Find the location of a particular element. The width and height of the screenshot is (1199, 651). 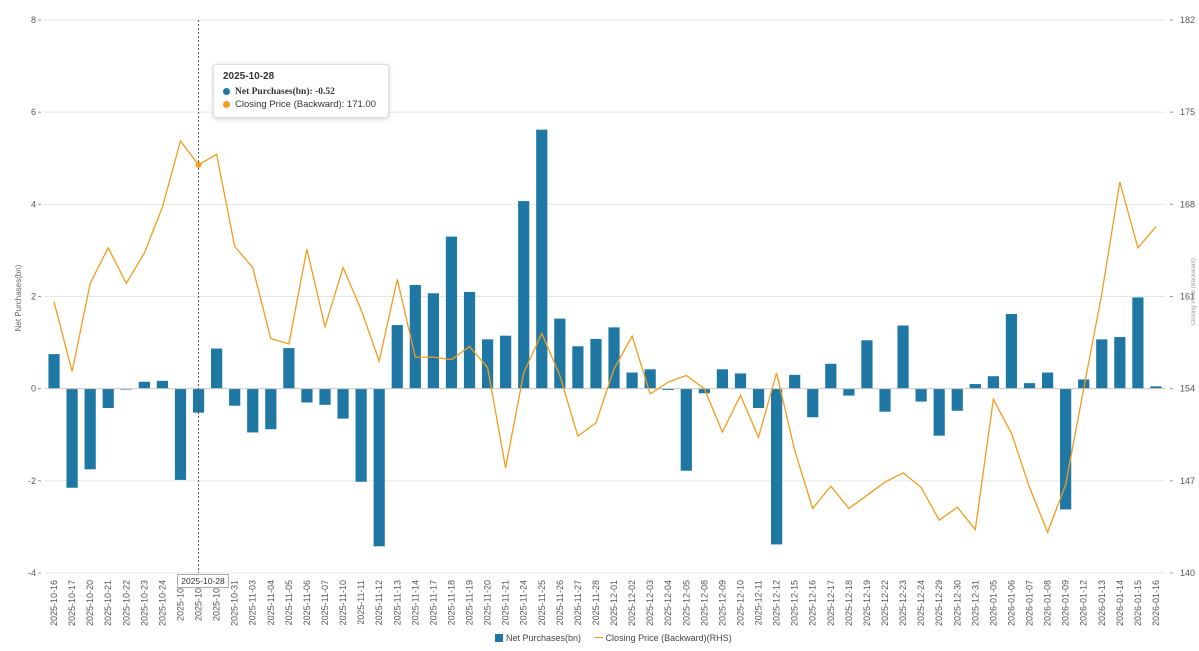

x-tick-label: 2025-12-22 is located at coordinates (885, 603).